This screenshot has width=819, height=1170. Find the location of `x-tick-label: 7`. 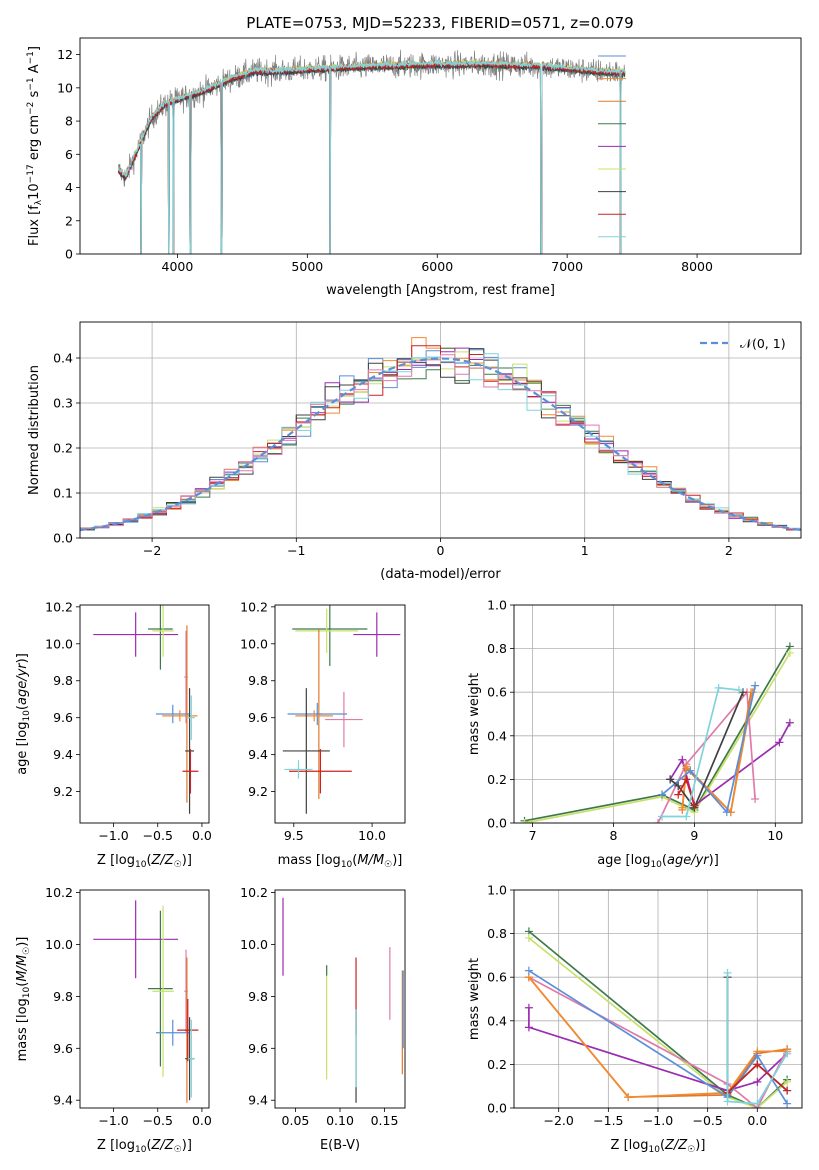

x-tick-label: 7 is located at coordinates (533, 835).